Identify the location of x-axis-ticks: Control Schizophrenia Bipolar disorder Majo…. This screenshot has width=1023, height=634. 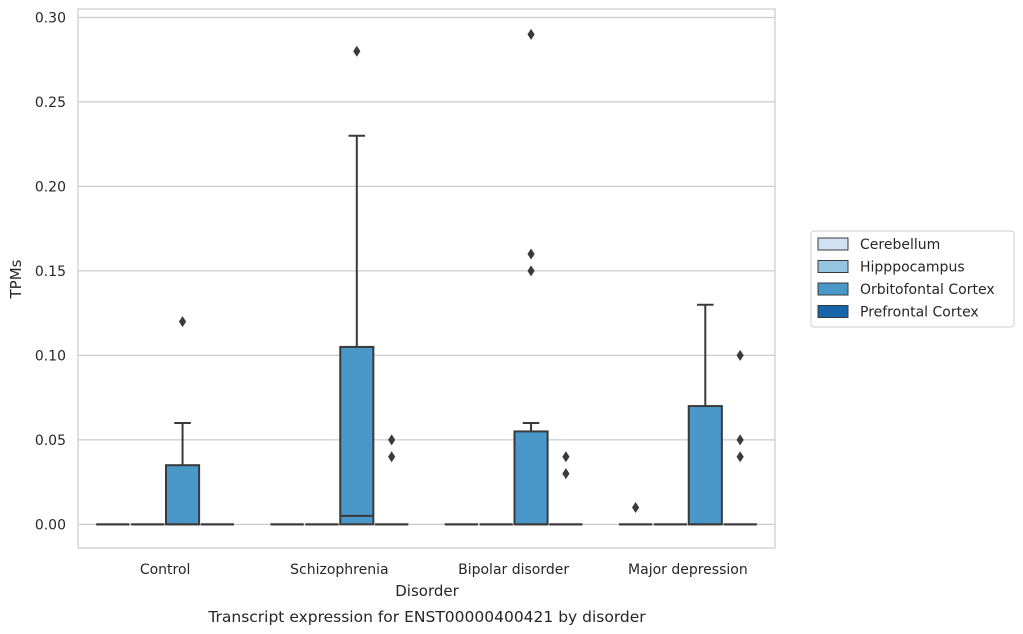
(444, 570).